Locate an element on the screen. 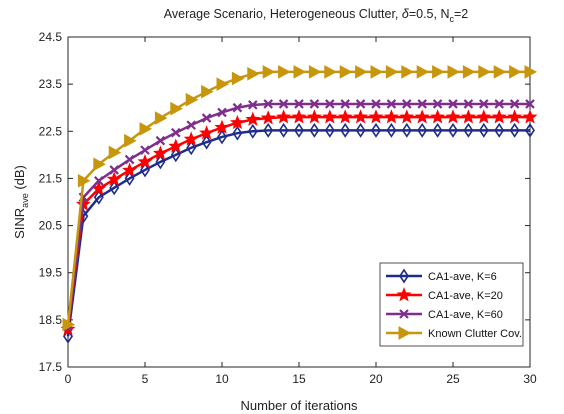  y-tick-label: 19.5 is located at coordinates (51, 273).